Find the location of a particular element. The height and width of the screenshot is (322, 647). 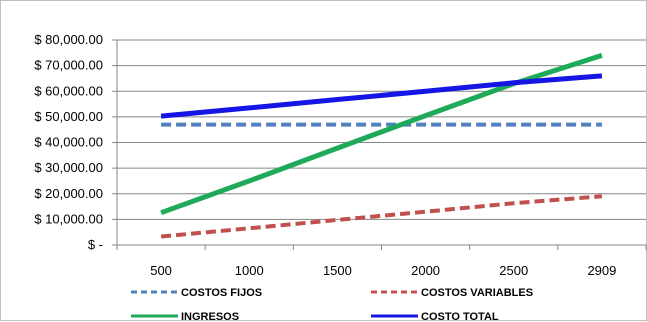

x-tick-label: 2000 is located at coordinates (425, 270).